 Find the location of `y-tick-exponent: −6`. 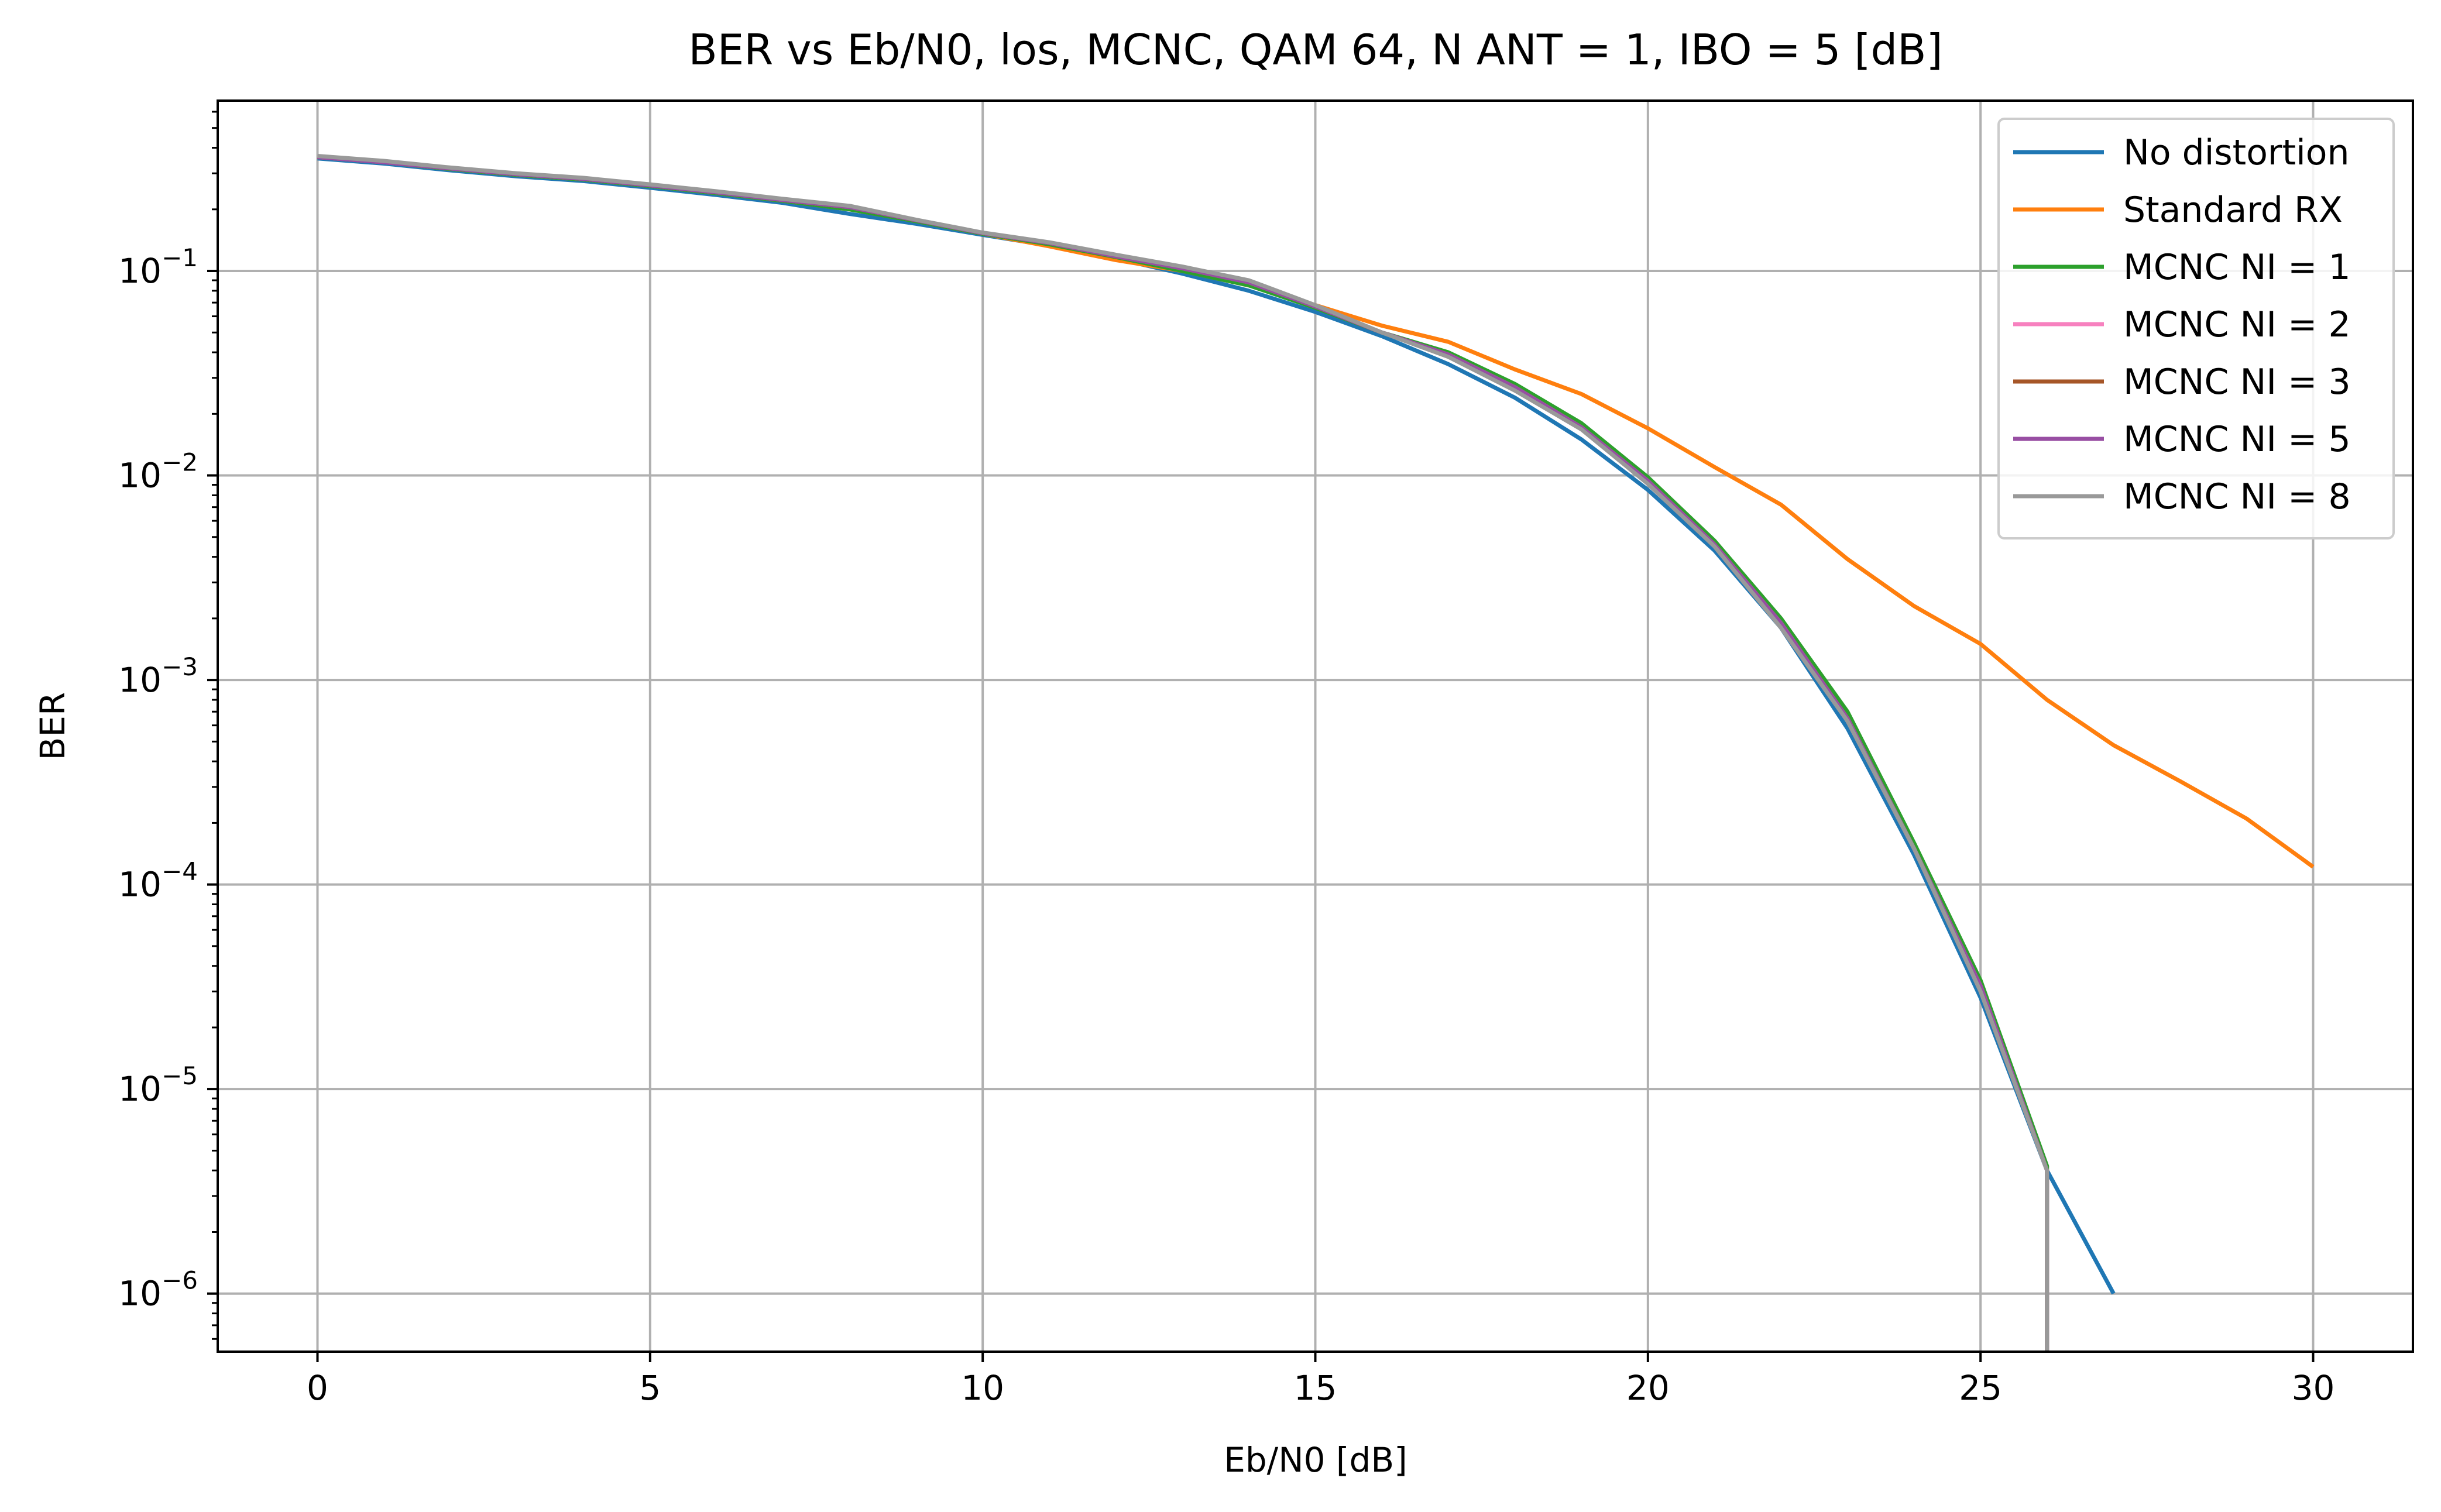

y-tick-exponent: −6 is located at coordinates (180, 1280).